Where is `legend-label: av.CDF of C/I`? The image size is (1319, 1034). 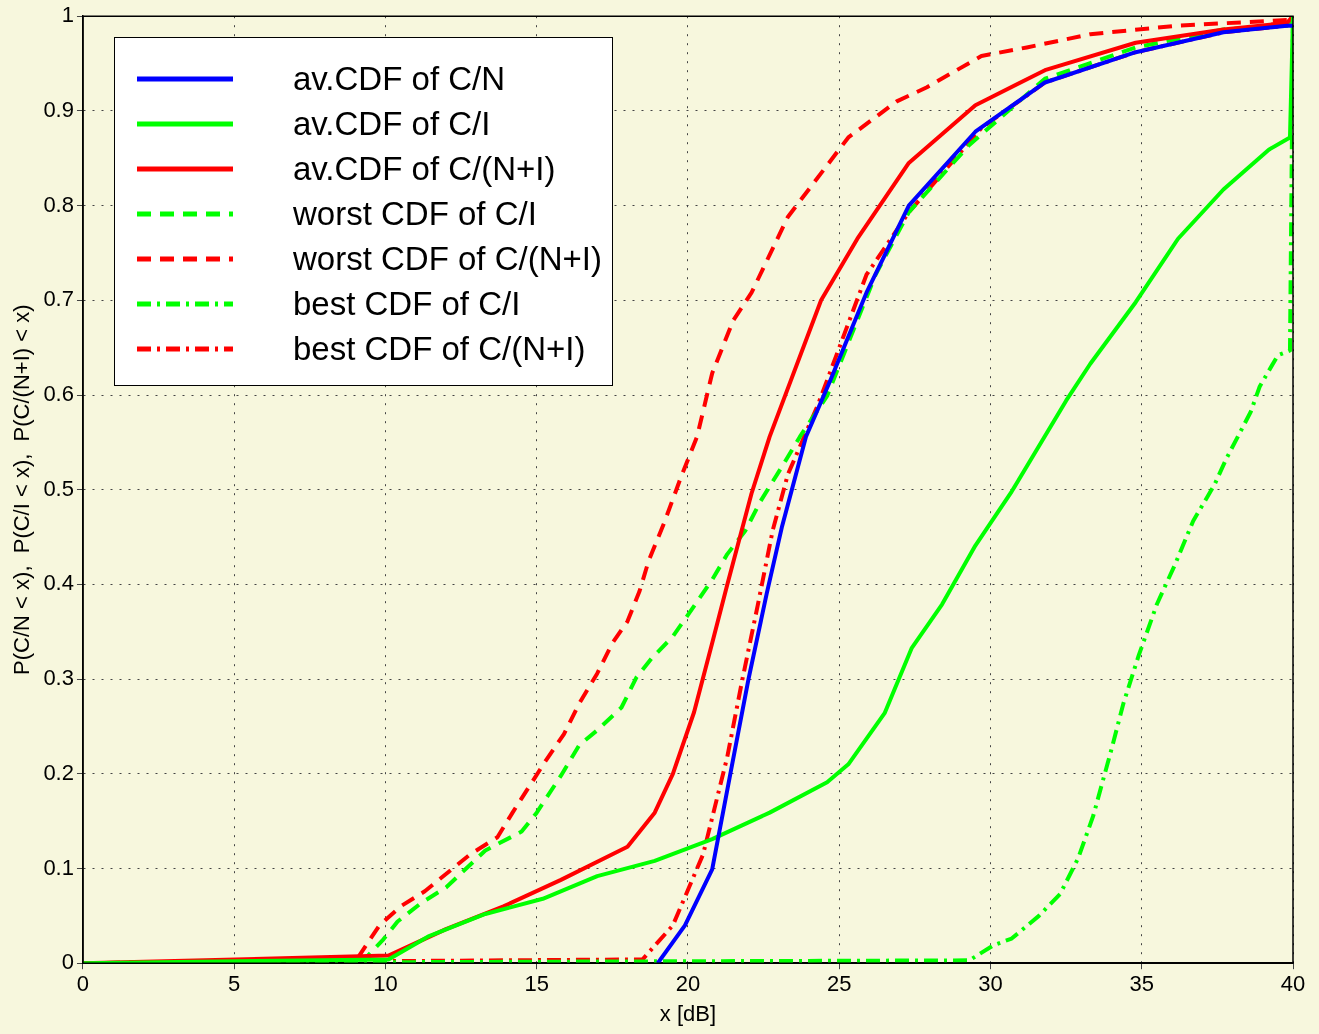
legend-label: av.CDF of C/I is located at coordinates (391, 123).